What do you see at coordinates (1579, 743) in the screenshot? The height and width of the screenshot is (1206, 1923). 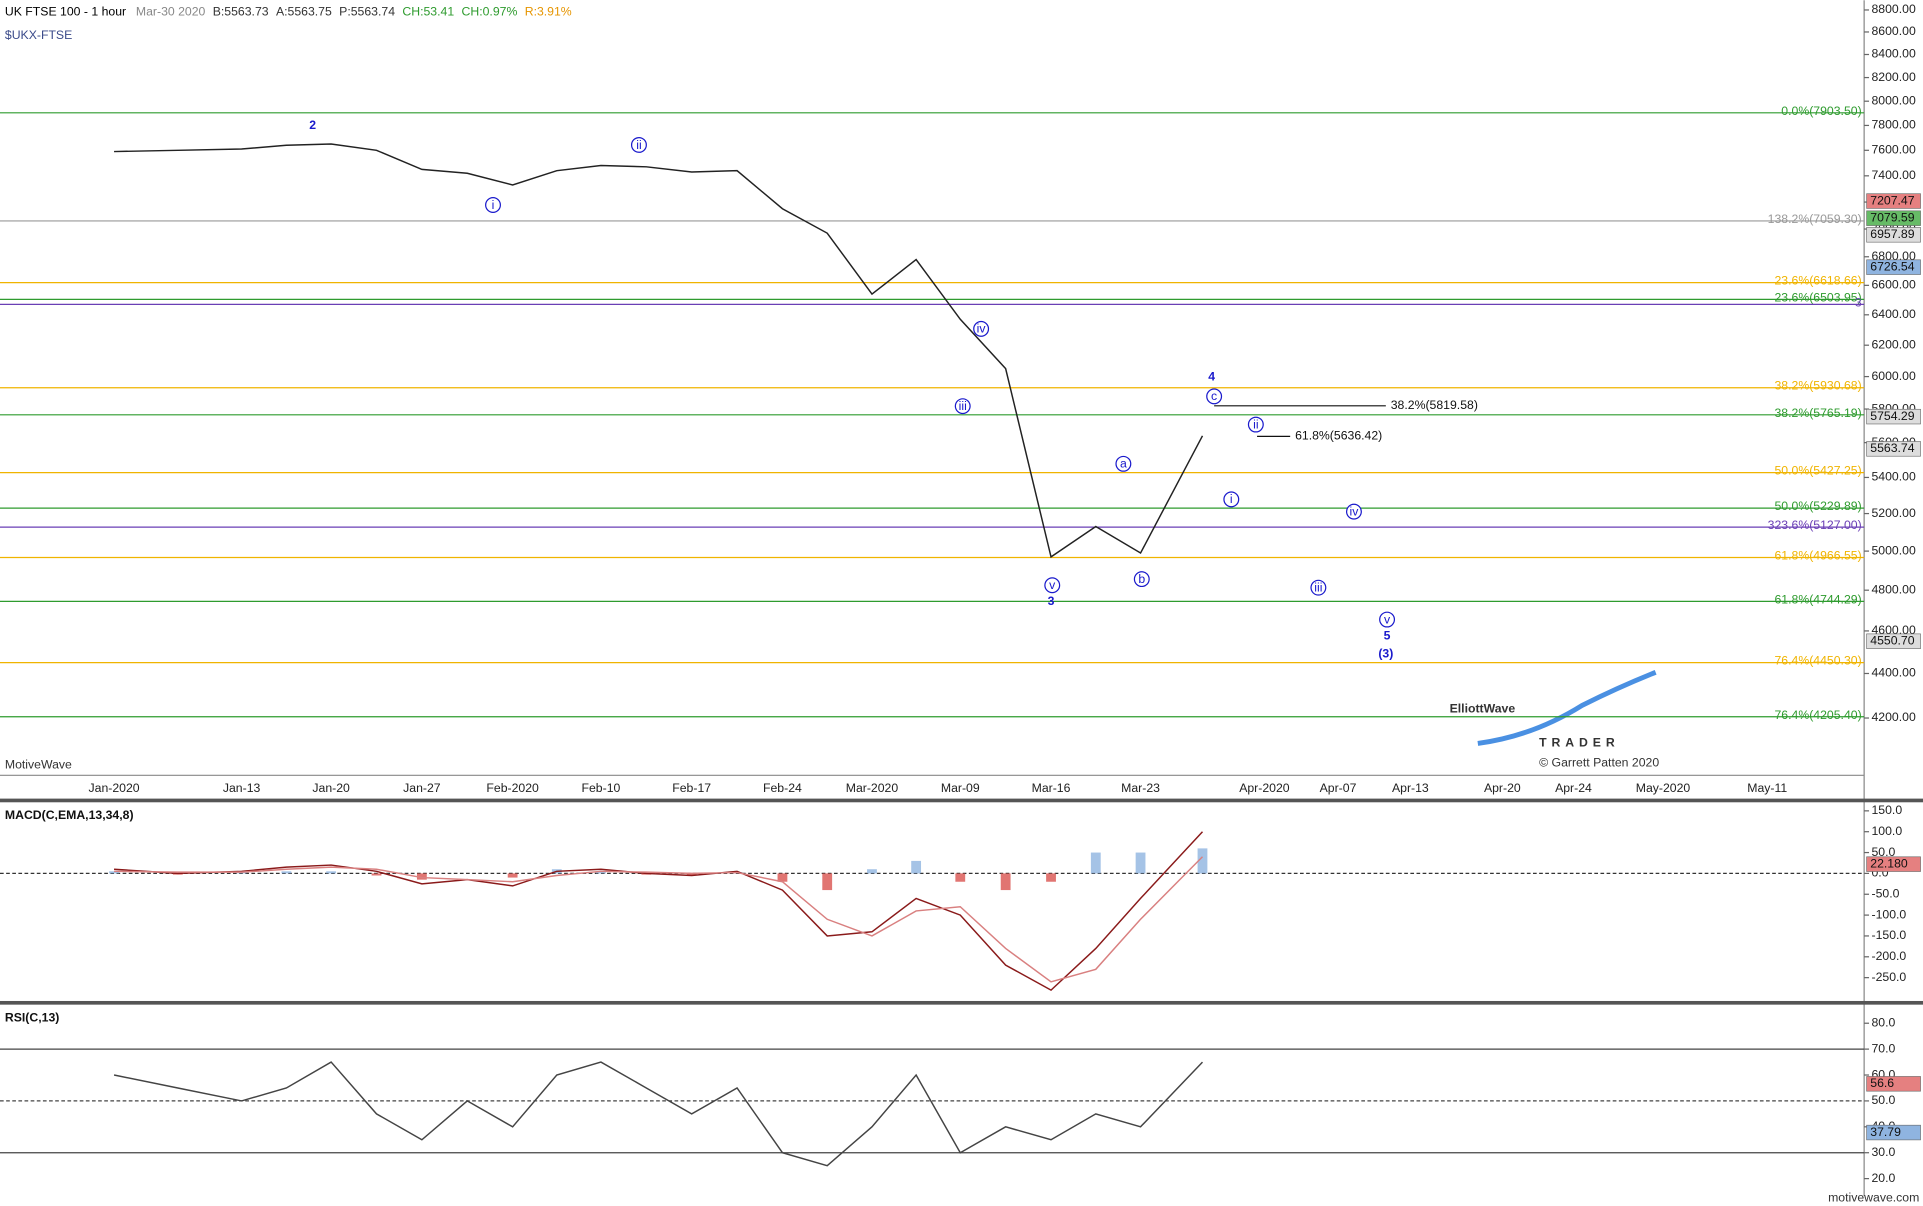 I see `logo-sub: TRADER` at bounding box center [1579, 743].